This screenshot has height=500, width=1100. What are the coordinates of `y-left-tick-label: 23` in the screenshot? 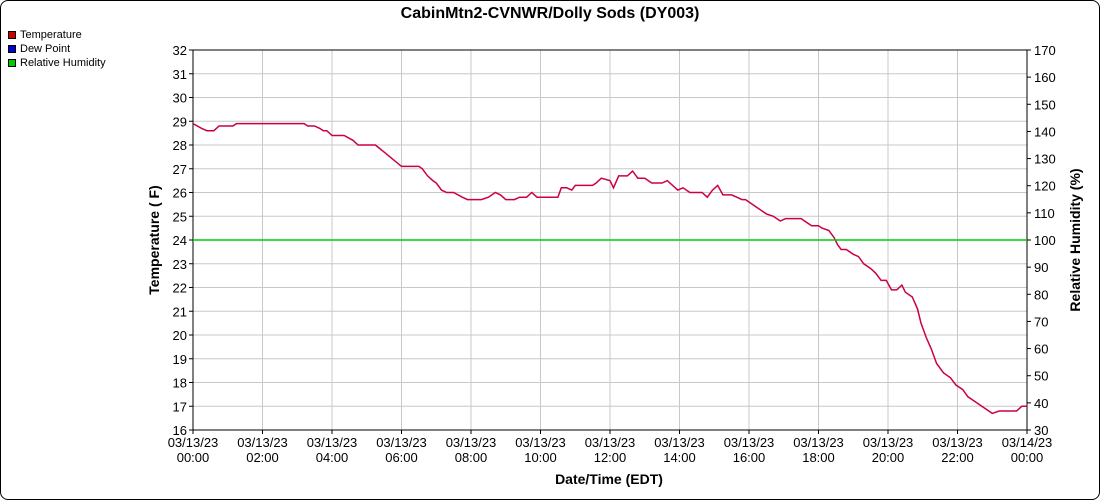 It's located at (180, 264).